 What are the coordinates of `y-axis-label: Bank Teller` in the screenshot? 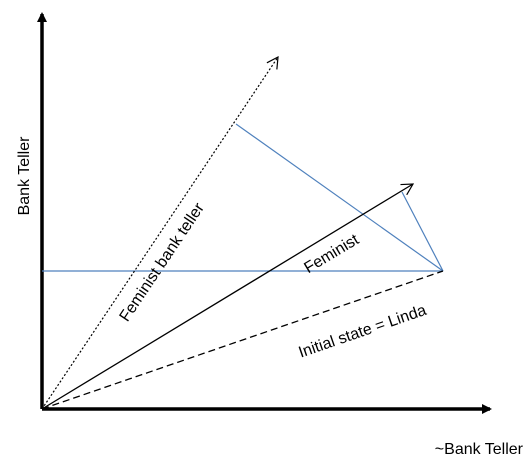 It's located at (24, 176).